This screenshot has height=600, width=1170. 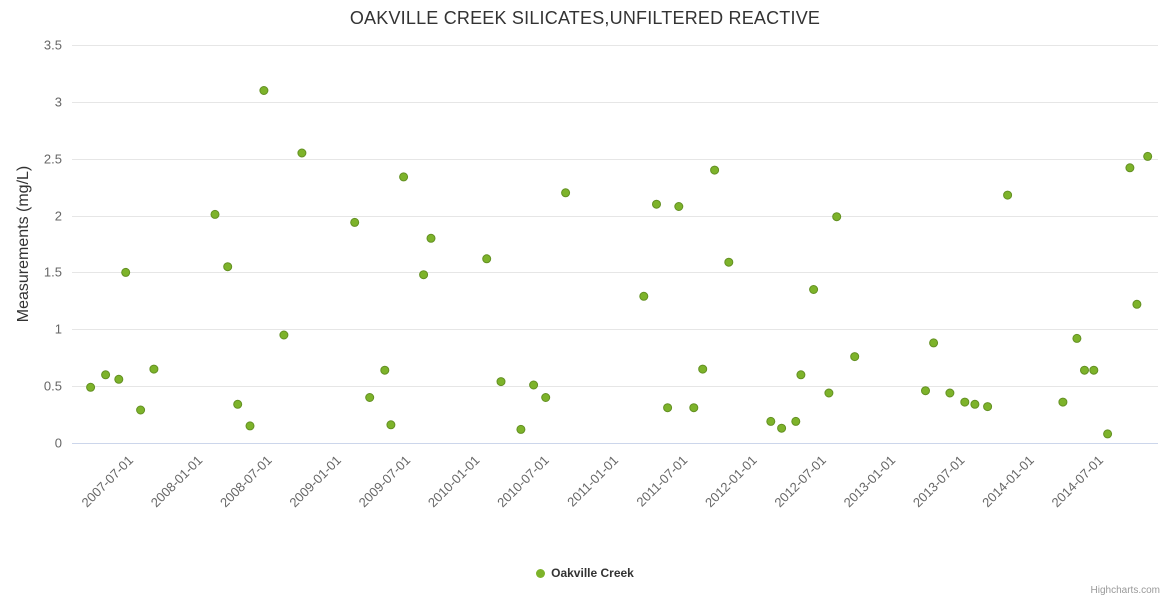 What do you see at coordinates (800, 482) in the screenshot?
I see `x-tick-label: 2012-07-01` at bounding box center [800, 482].